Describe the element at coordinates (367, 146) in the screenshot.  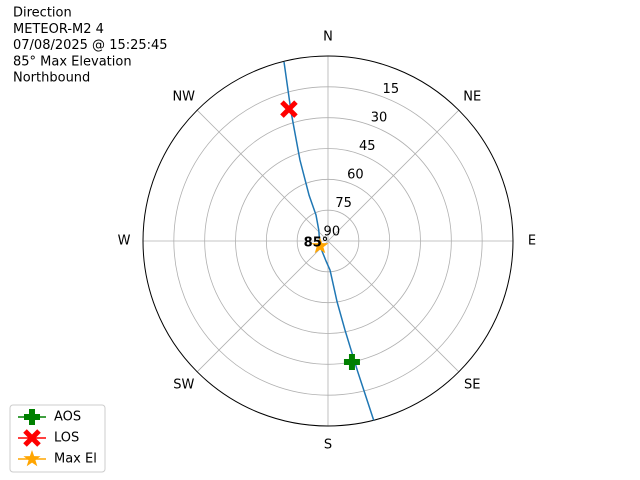
I see `radial-tick-label: 45` at that location.